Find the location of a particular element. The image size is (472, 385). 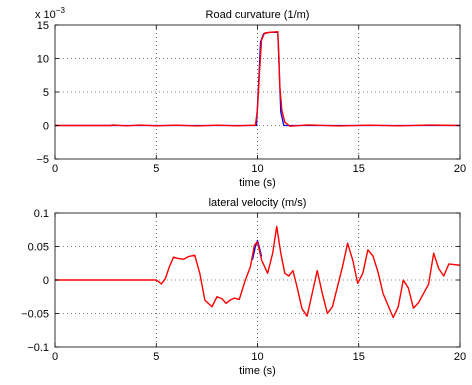

y-exponent-label: x 10−3 is located at coordinates (50, 13).